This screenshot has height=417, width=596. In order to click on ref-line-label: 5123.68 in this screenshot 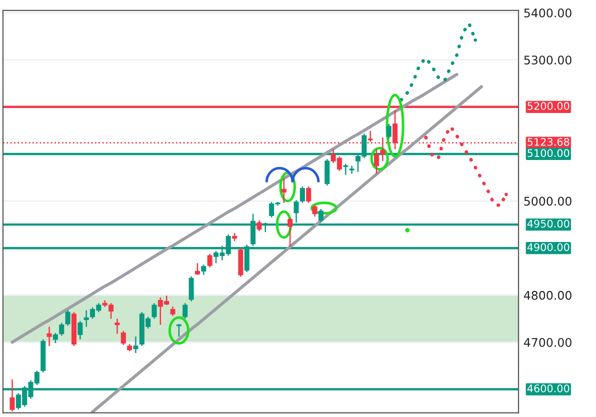, I will do `click(549, 142)`.